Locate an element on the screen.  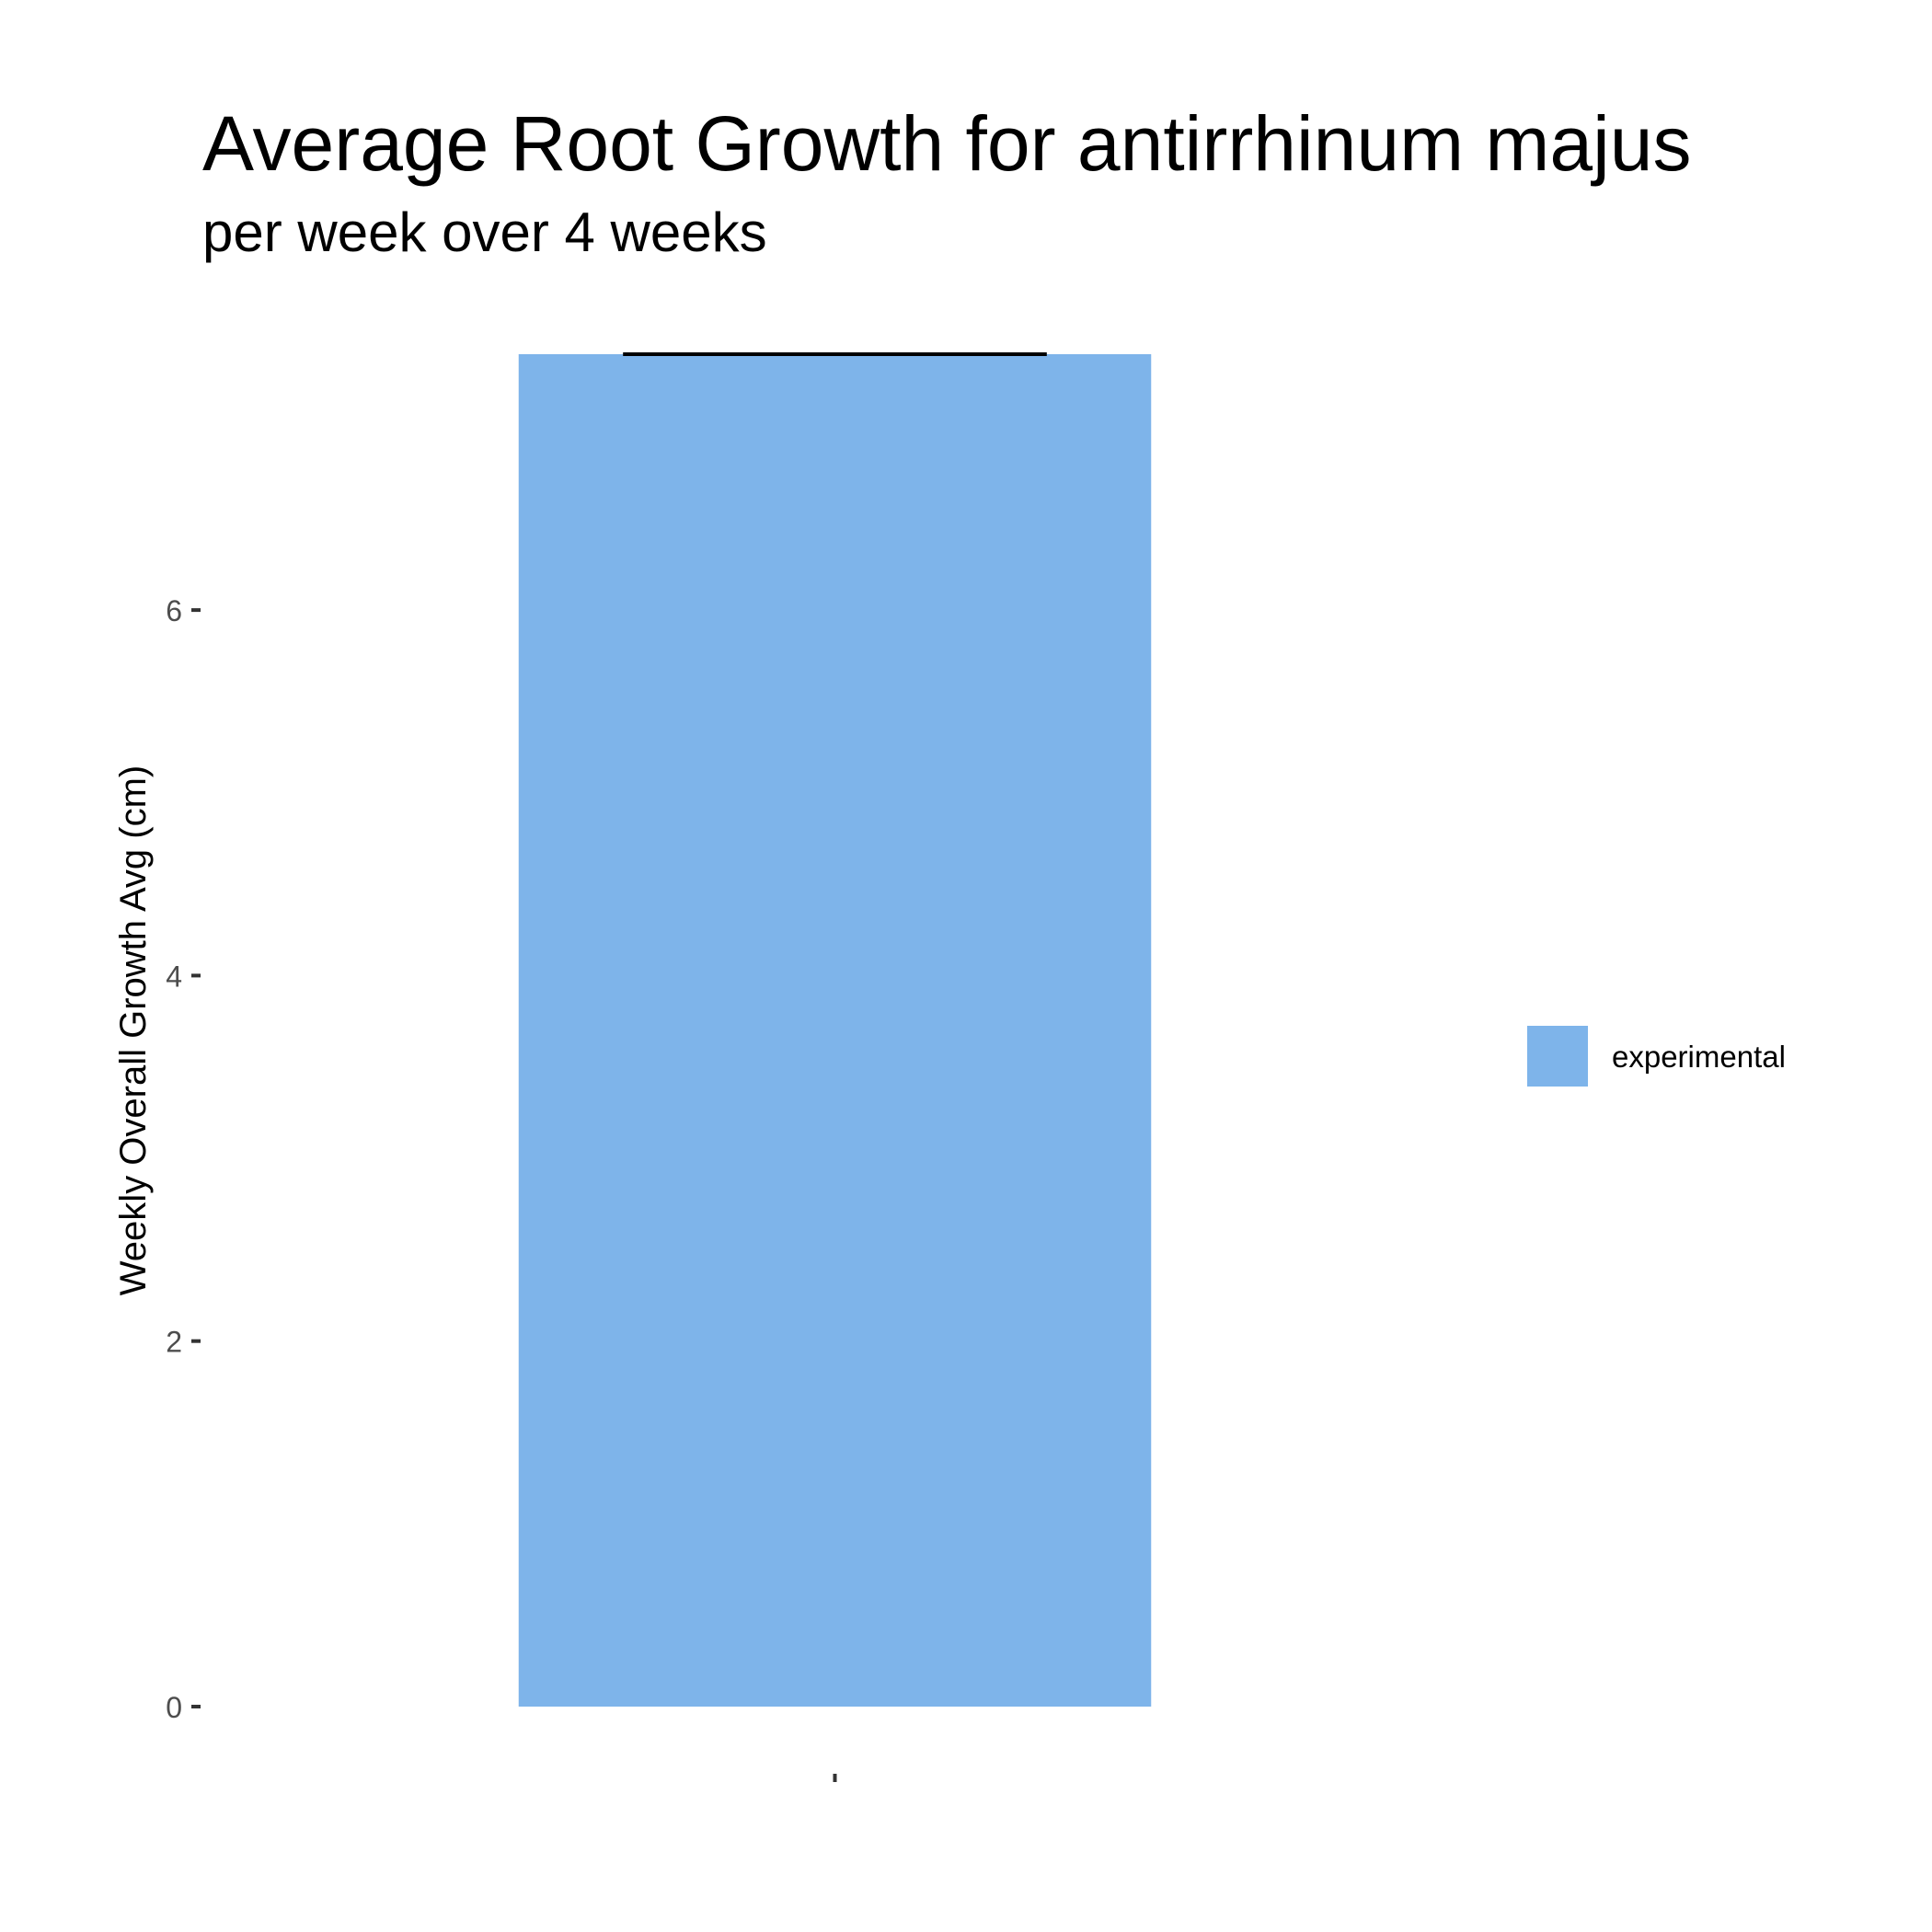
y-tick-label: 6 is located at coordinates (174, 610).